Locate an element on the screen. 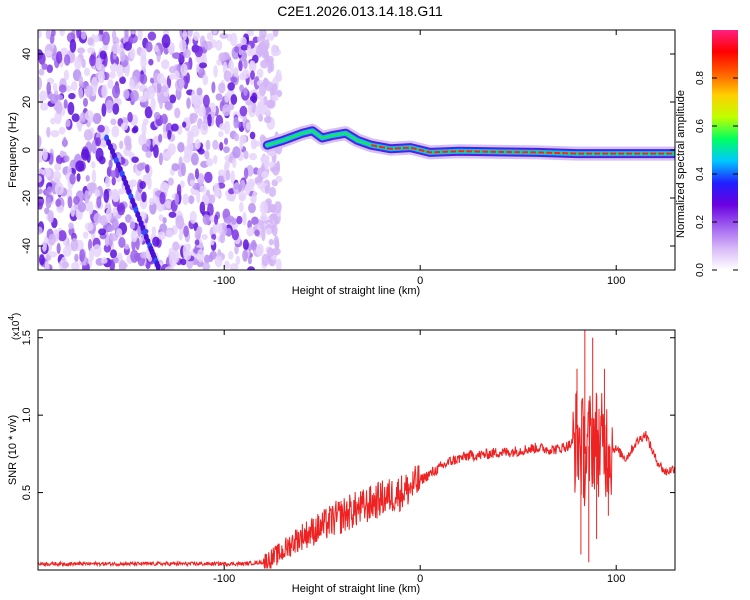 The height and width of the screenshot is (600, 750). y-tick-label: 0 is located at coordinates (27, 150).